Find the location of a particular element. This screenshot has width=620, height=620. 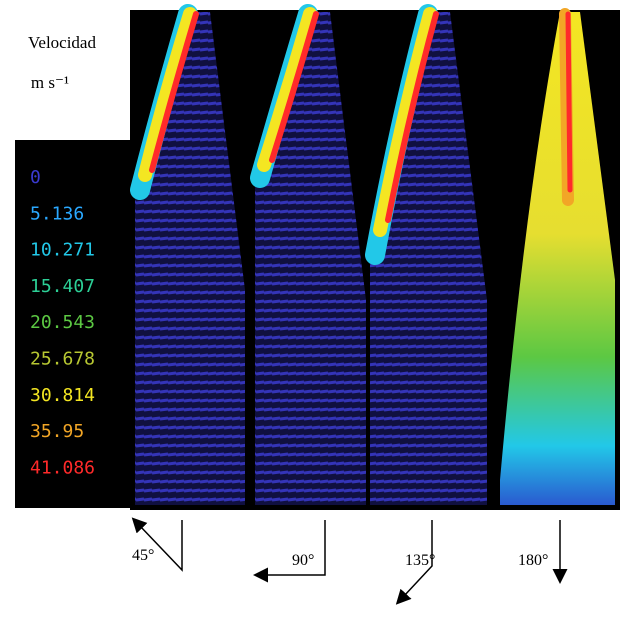

angle-label: 90° is located at coordinates (303, 560).